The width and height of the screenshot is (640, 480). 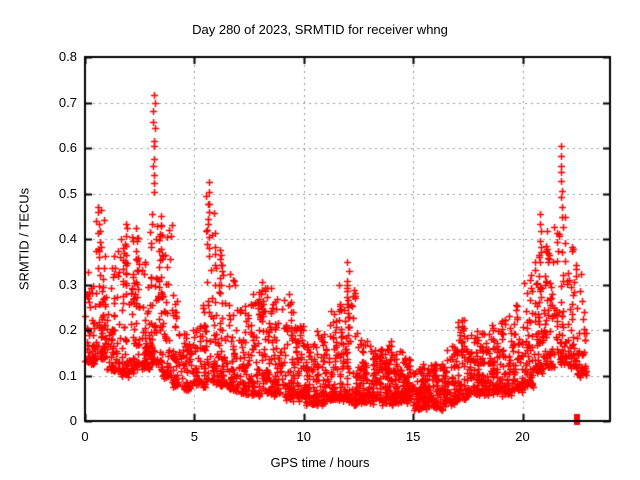 What do you see at coordinates (194, 436) in the screenshot?
I see `x-tick-label: 5` at bounding box center [194, 436].